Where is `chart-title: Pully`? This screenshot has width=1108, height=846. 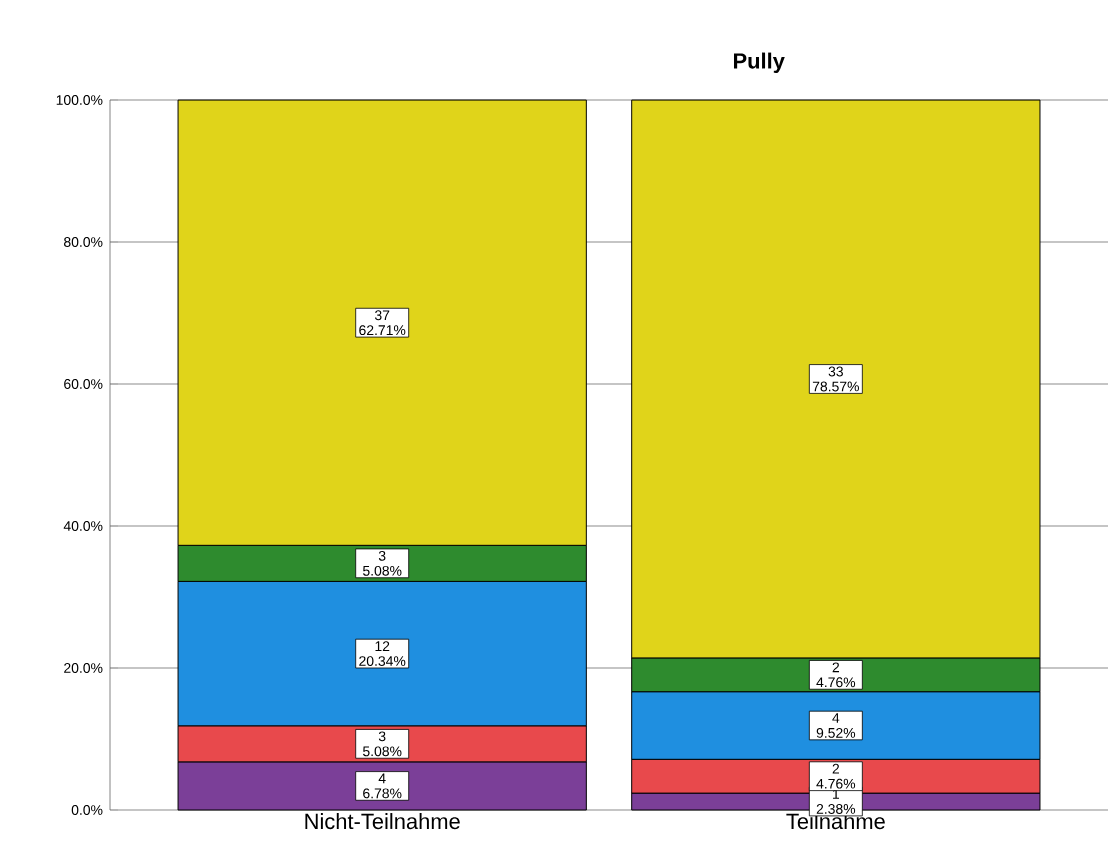
chart-title: Pully is located at coordinates (759, 62).